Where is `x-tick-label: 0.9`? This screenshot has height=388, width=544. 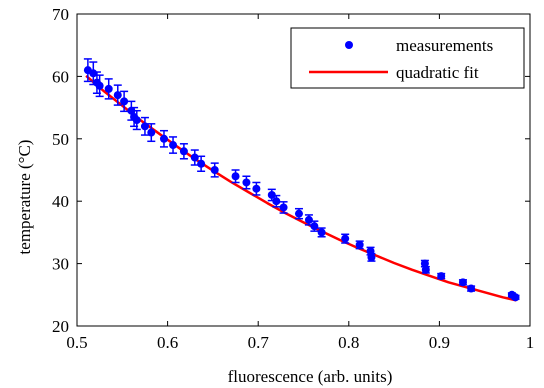 x-tick-label: 0.9 is located at coordinates (439, 342).